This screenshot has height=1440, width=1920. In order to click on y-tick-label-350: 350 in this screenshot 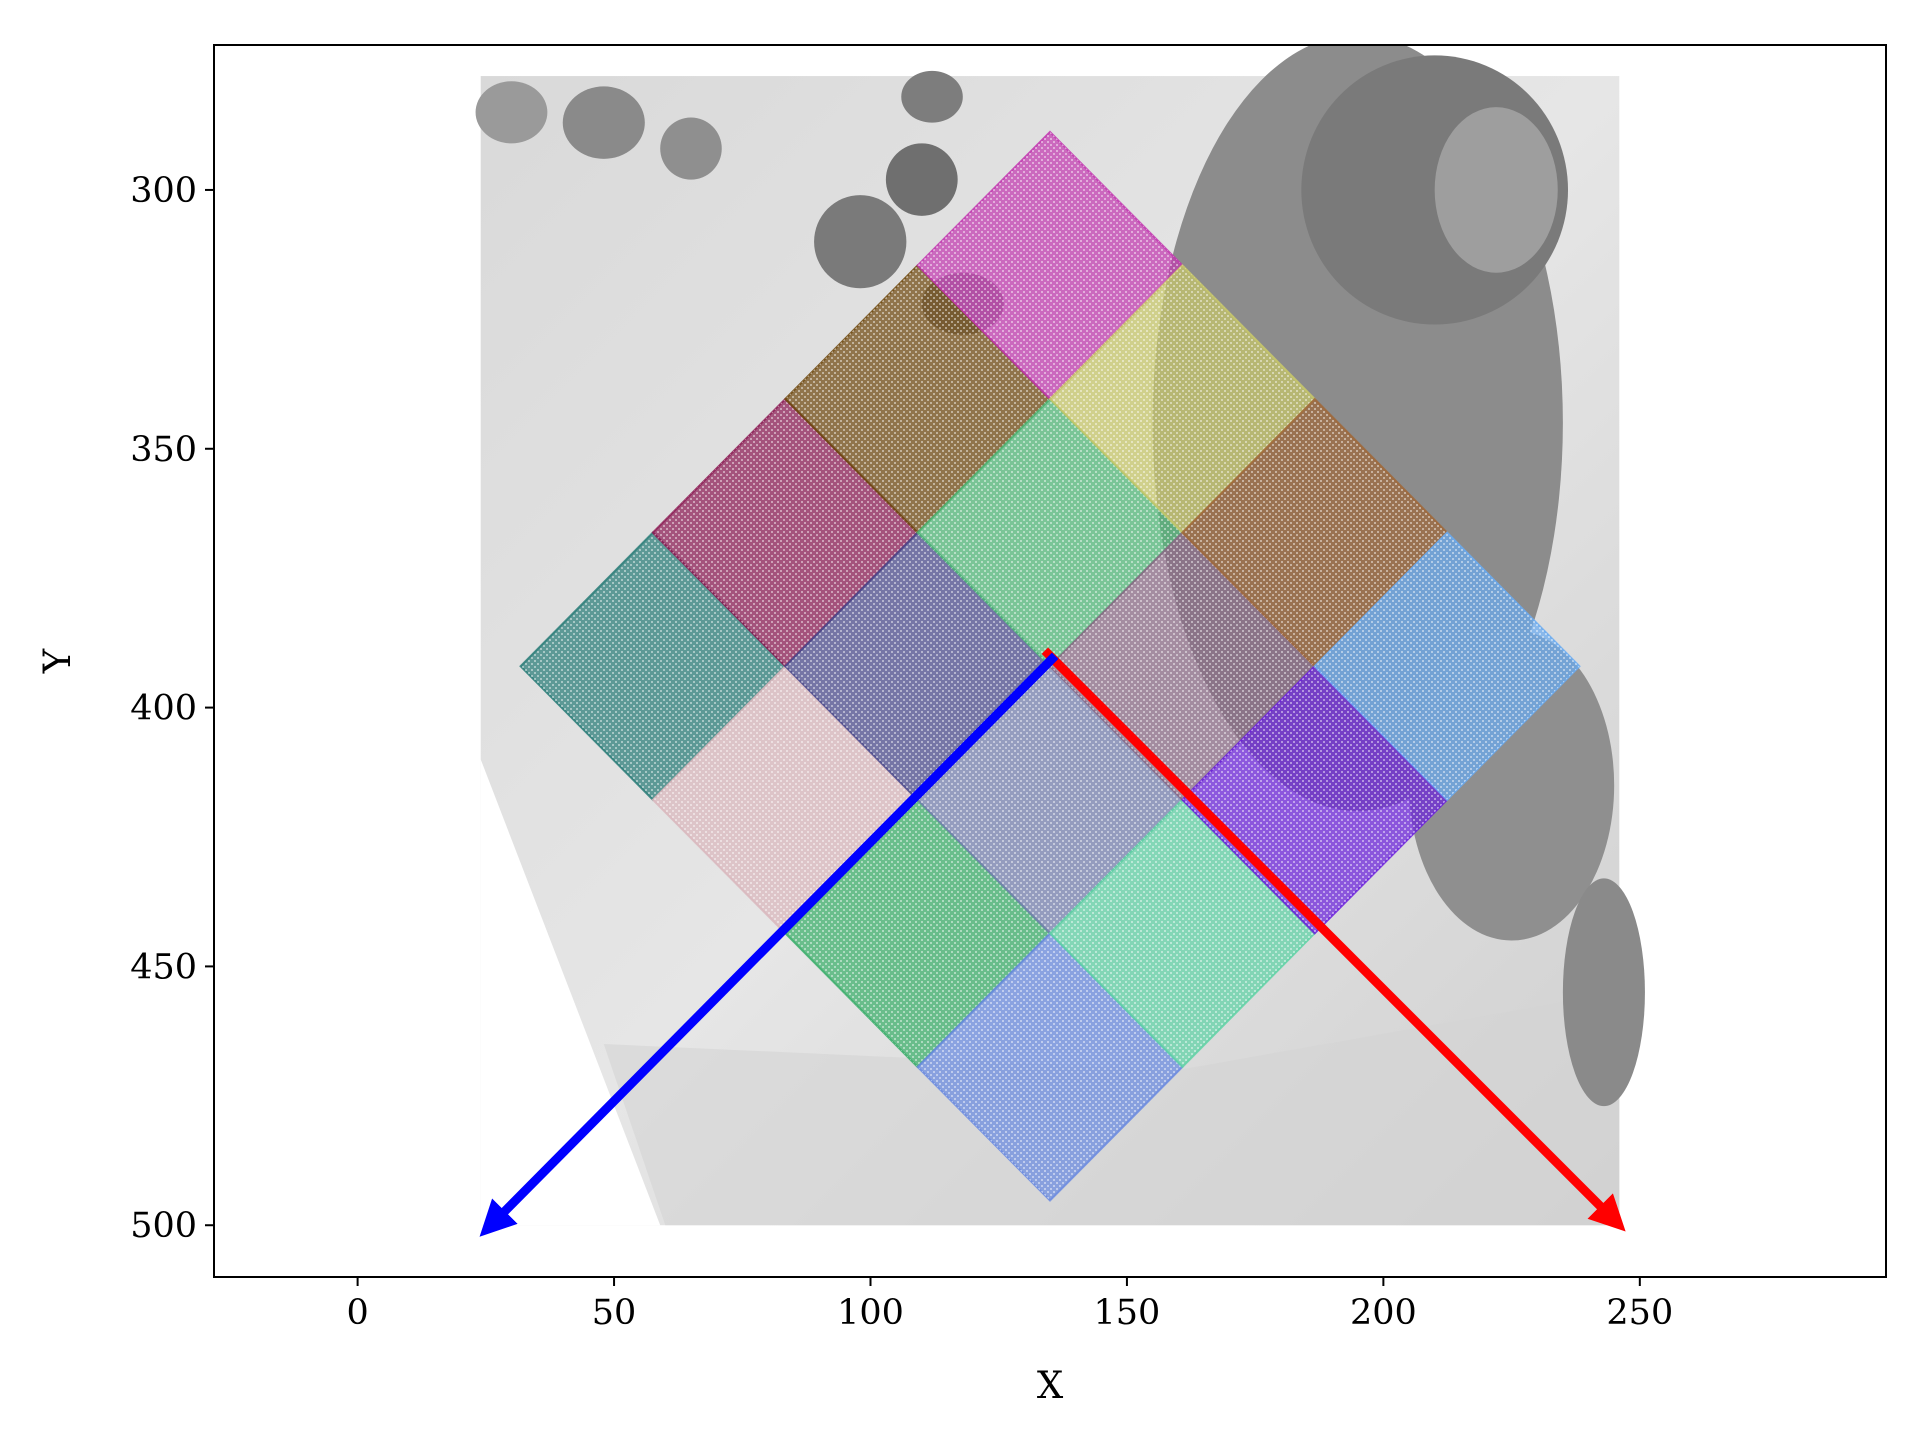, I will do `click(163, 450)`.